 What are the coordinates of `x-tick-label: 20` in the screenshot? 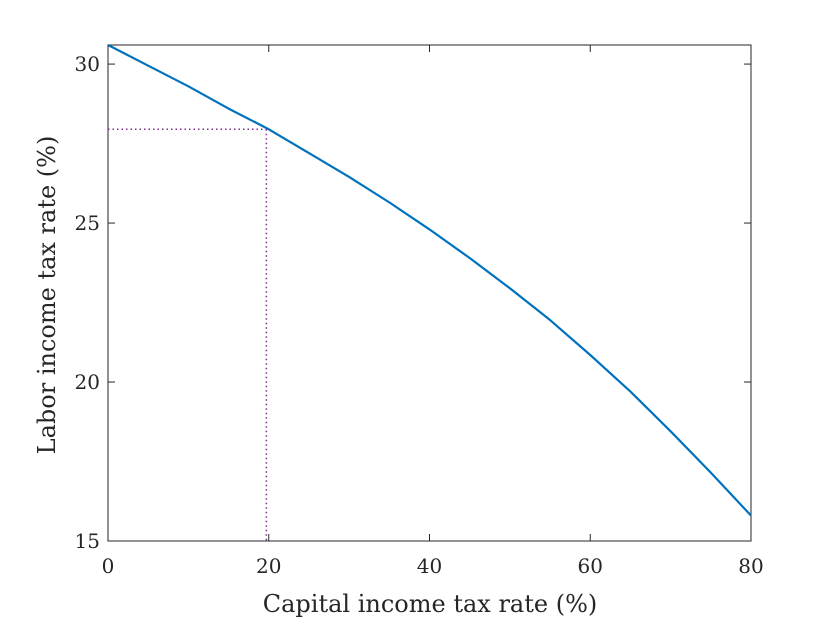 It's located at (268, 566).